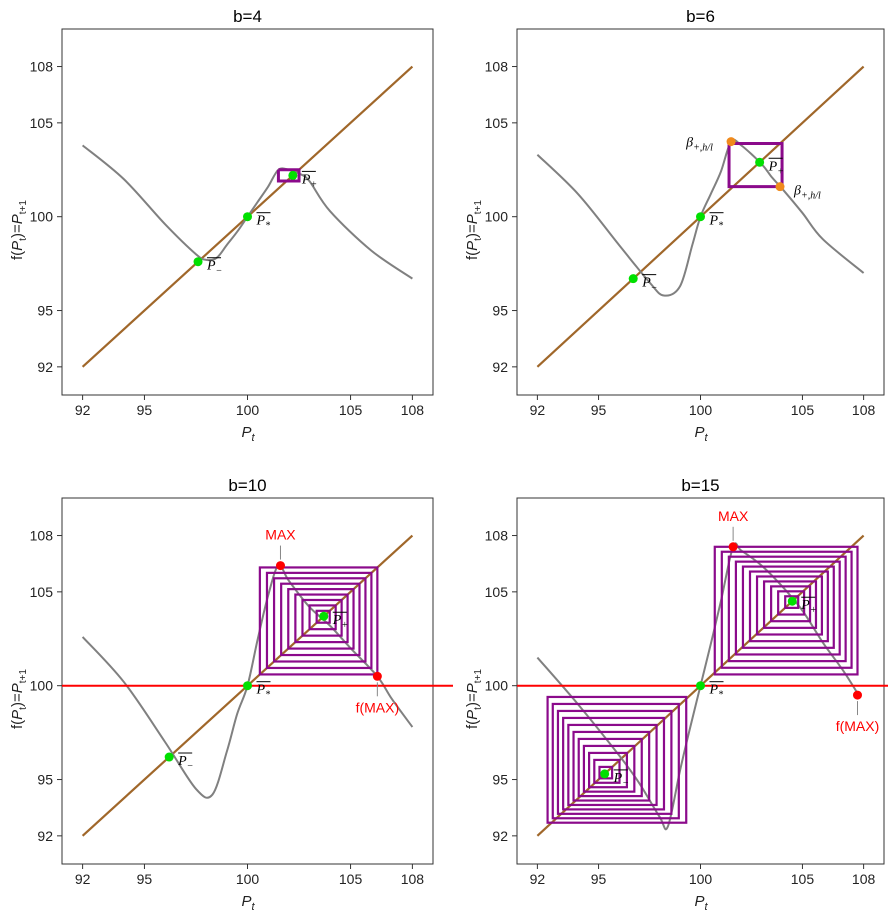 The image size is (888, 919). I want to click on chart-title: b=15, so click(700, 485).